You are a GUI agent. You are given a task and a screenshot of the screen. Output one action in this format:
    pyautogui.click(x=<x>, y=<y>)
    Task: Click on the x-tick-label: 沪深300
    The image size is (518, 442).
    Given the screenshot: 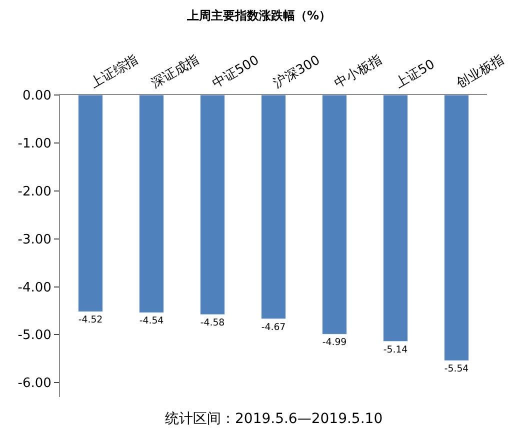 What is the action you would take?
    pyautogui.click(x=296, y=72)
    